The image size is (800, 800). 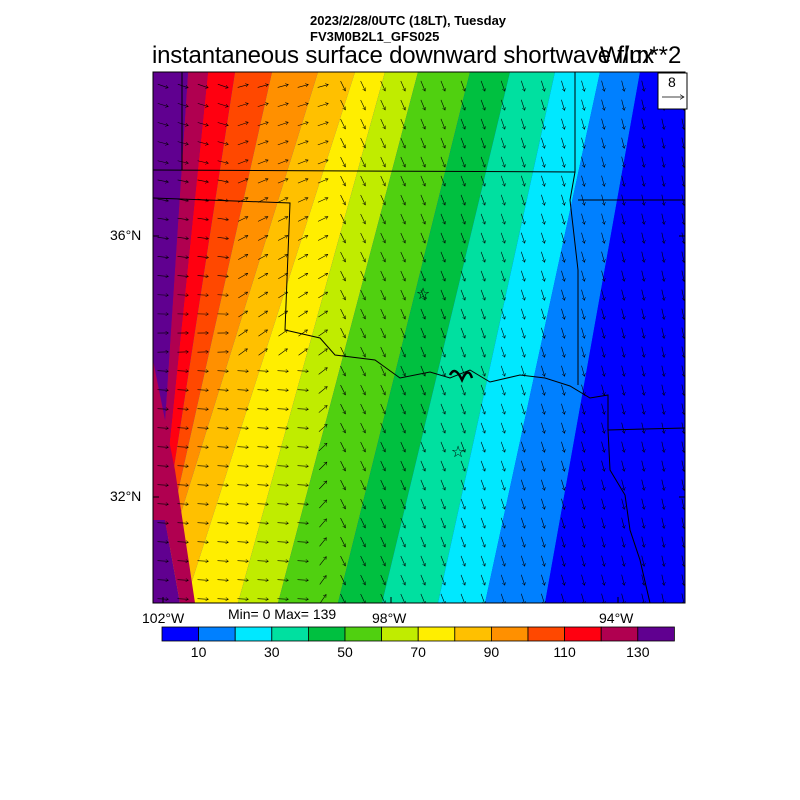 What do you see at coordinates (126, 235) in the screenshot?
I see `lat-label-36n: 36°N` at bounding box center [126, 235].